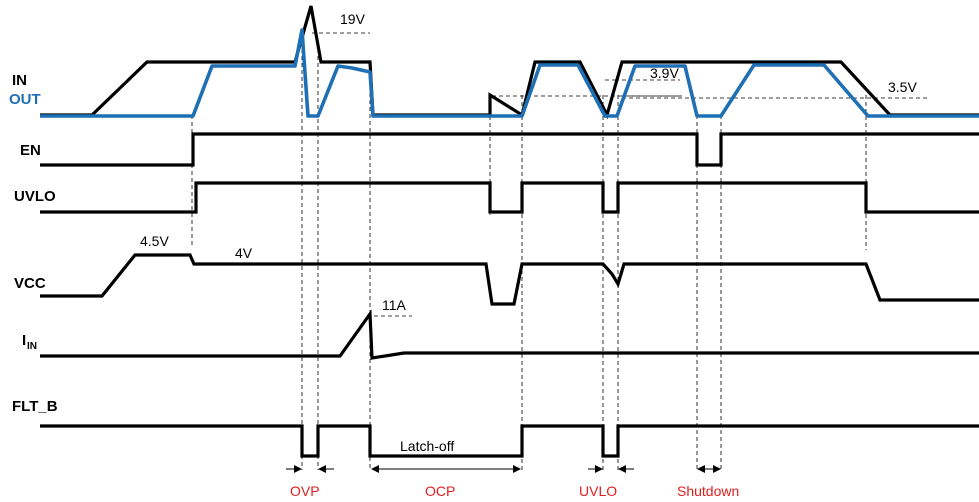 This screenshot has width=979, height=502. What do you see at coordinates (394, 305) in the screenshot?
I see `annotation-11a: 11A` at bounding box center [394, 305].